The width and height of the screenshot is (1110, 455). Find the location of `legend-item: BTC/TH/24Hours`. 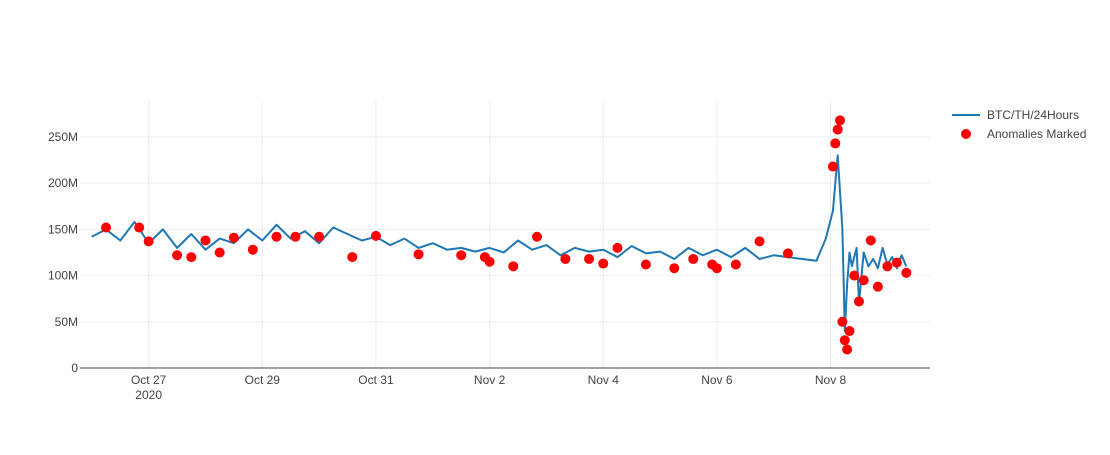

legend-item: BTC/TH/24Hours is located at coordinates (1015, 115).